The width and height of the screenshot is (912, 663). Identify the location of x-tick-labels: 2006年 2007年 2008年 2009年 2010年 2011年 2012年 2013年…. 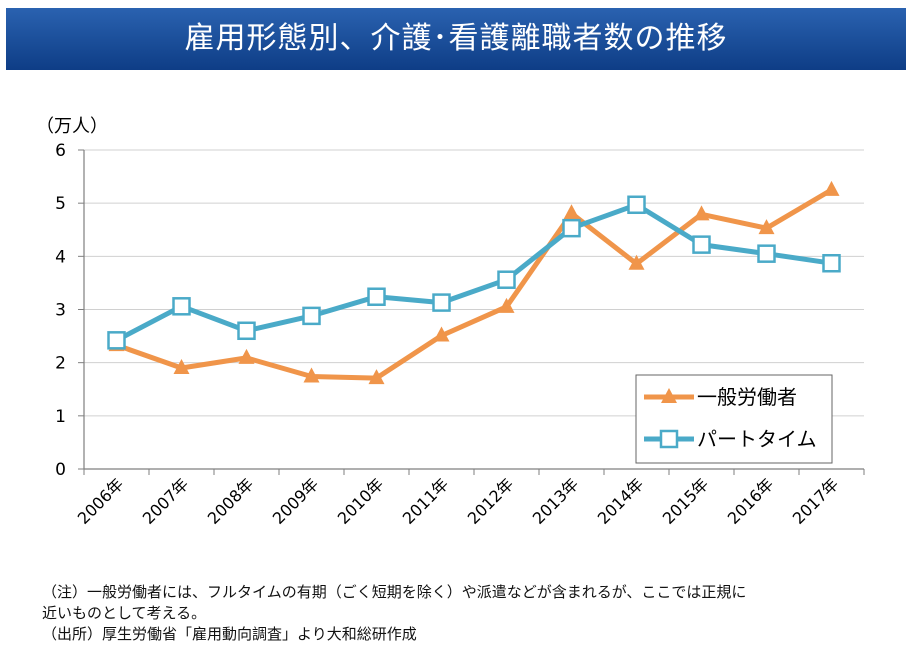
(458, 501).